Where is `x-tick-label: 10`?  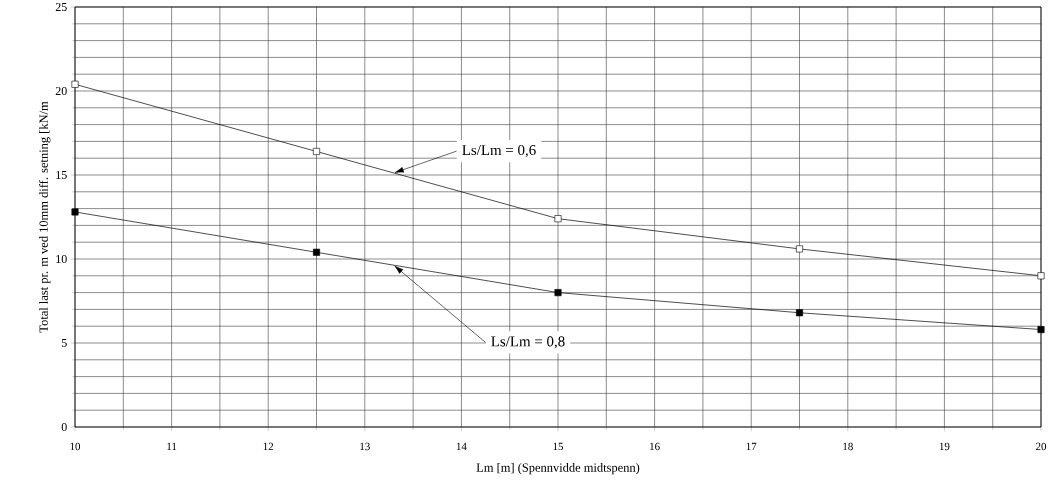 x-tick-label: 10 is located at coordinates (75, 446).